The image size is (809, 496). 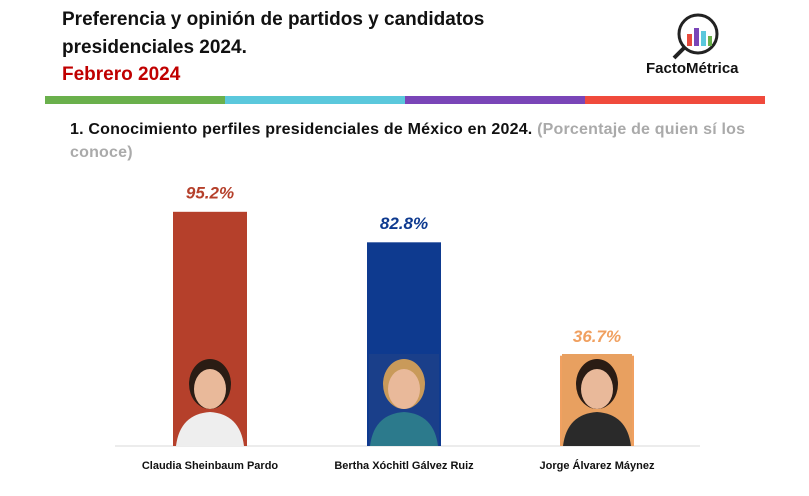 What do you see at coordinates (404, 223) in the screenshot?
I see `value-label: 82.8%` at bounding box center [404, 223].